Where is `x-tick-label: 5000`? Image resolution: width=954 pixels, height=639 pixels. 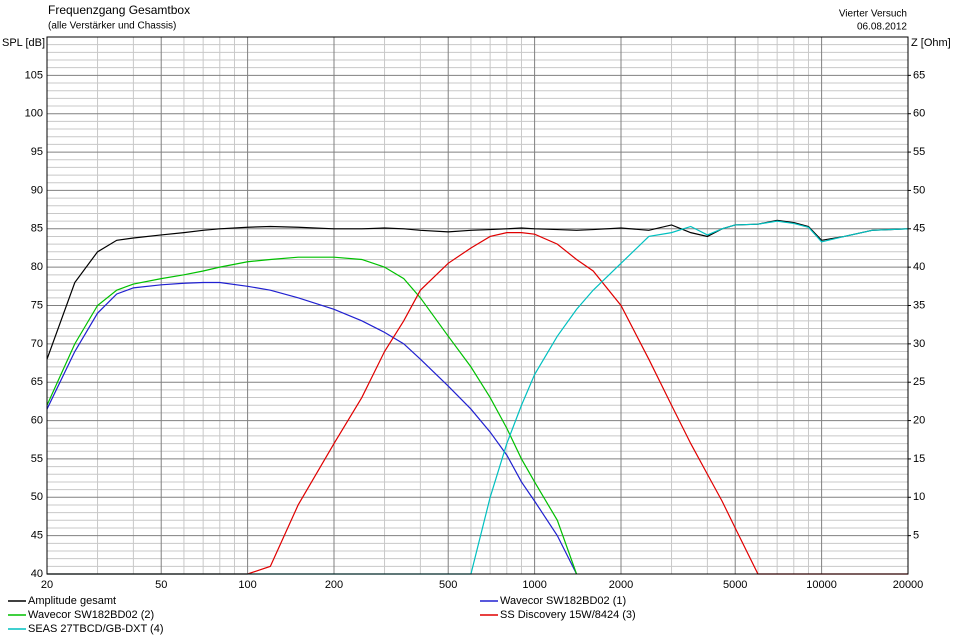 x-tick-label: 5000 is located at coordinates (735, 585).